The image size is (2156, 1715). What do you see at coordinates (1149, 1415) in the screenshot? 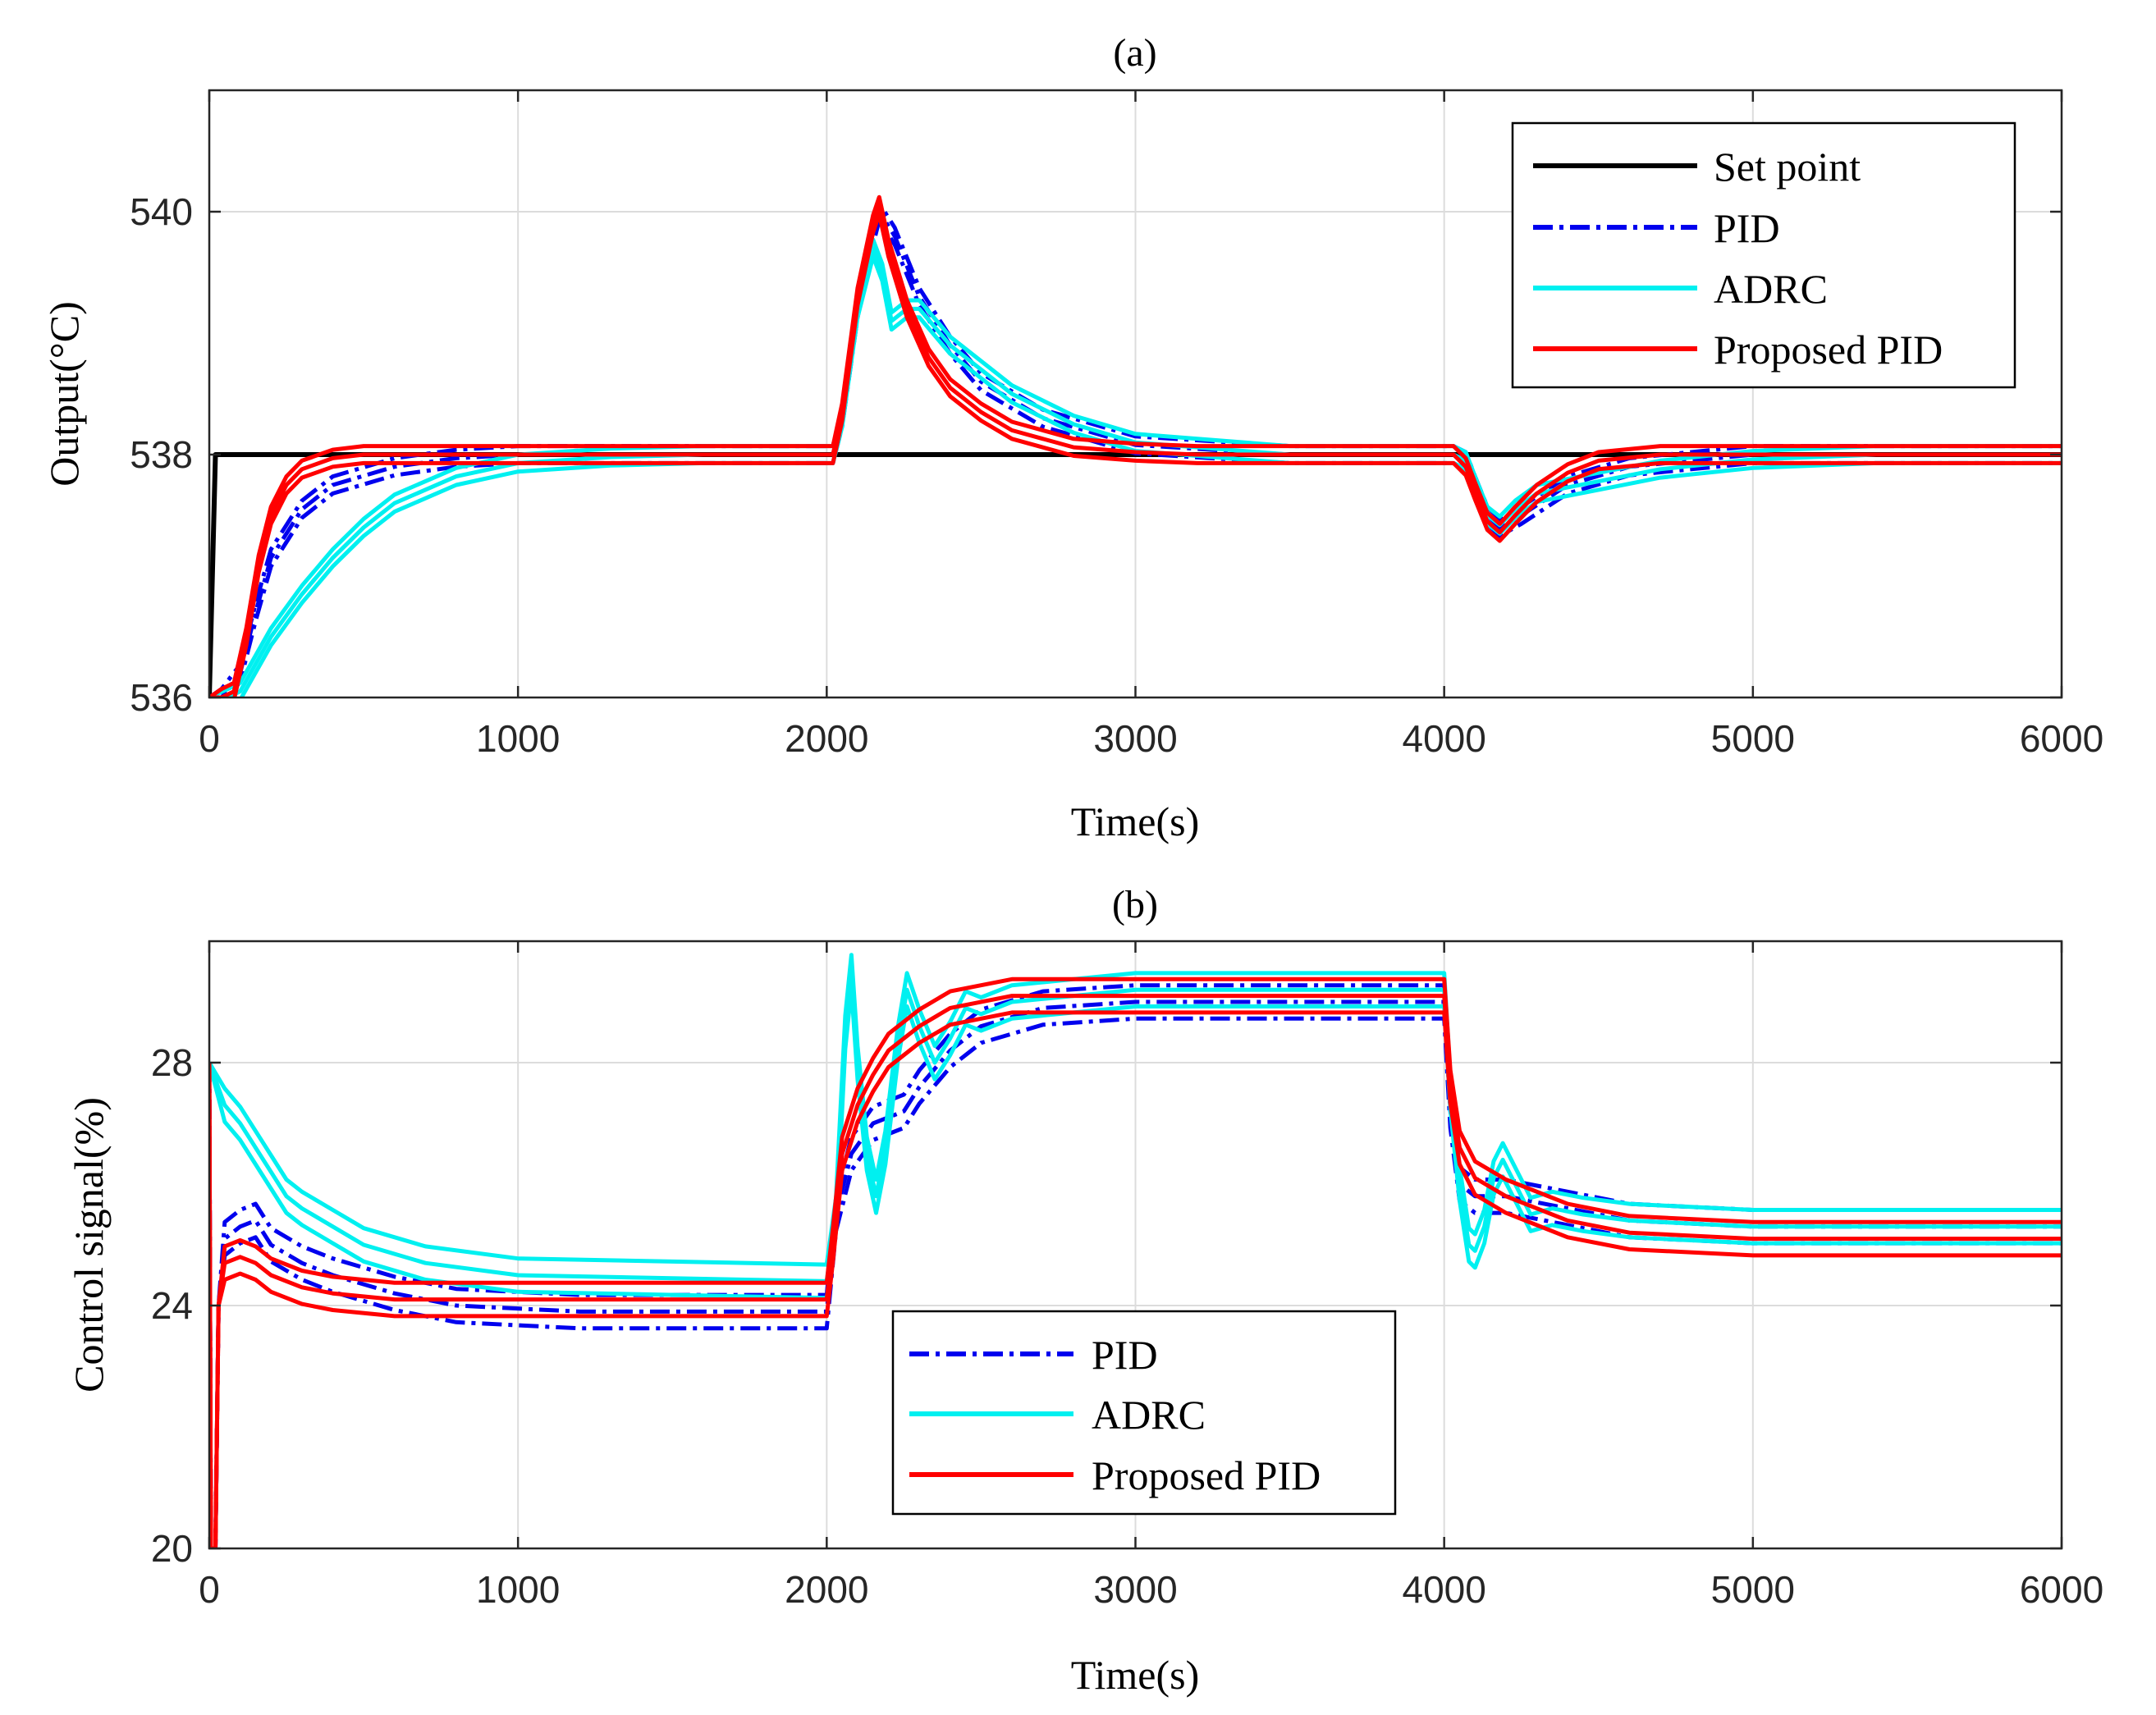
I see `legend-label-adrc-b: ADRC` at bounding box center [1149, 1415].